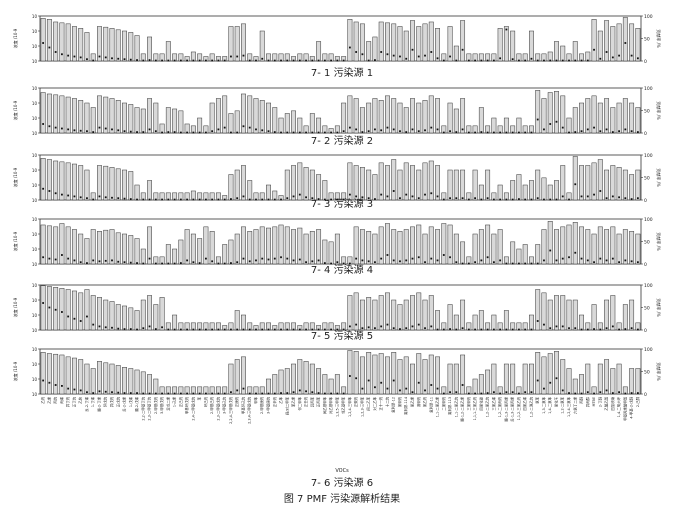 The height and width of the screenshot is (508, 684). What do you see at coordinates (274, 401) in the screenshot?
I see `x-category-label: 正辛烷` at bounding box center [274, 401].